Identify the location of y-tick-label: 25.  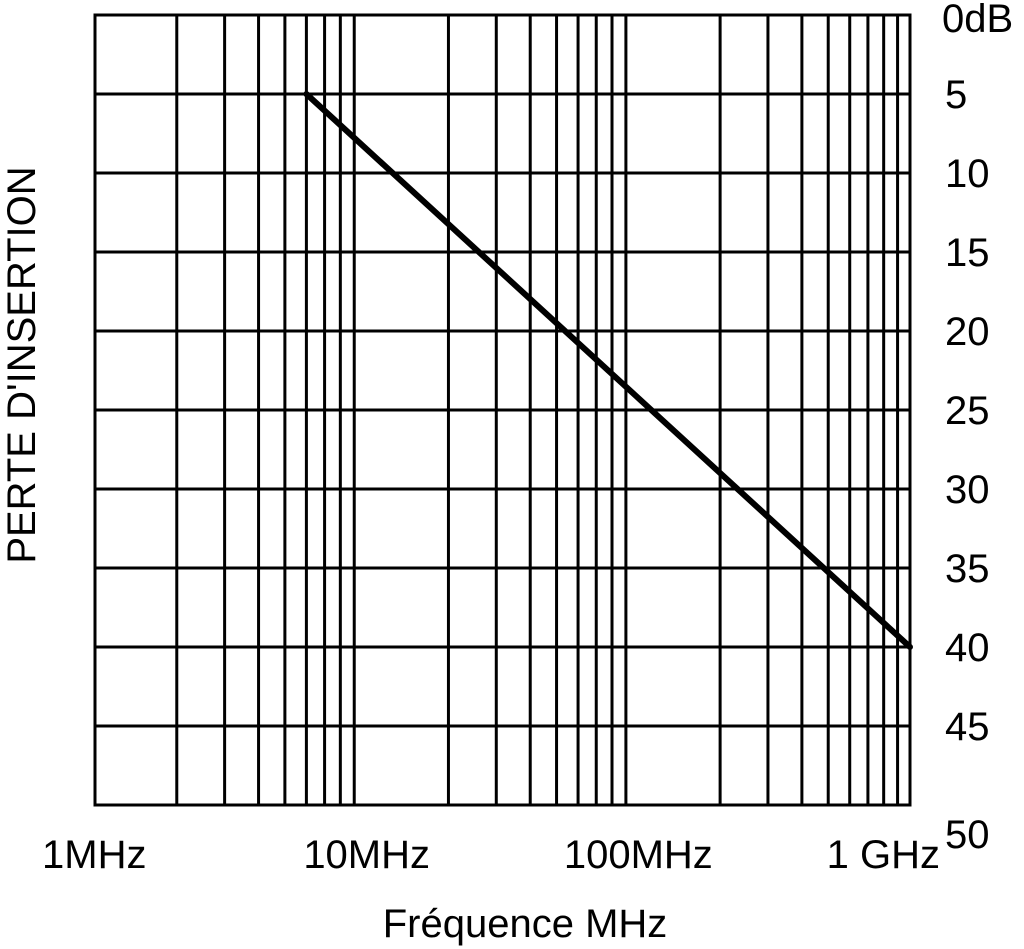
(967, 411).